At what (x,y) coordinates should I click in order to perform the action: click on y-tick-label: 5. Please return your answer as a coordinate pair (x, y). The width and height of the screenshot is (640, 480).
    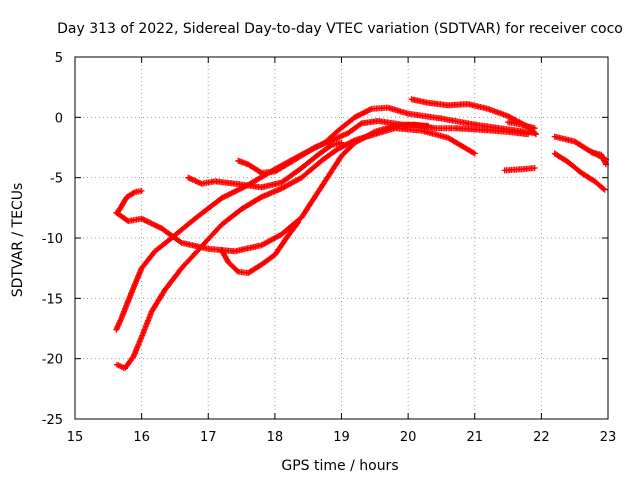
    Looking at the image, I should click on (59, 58).